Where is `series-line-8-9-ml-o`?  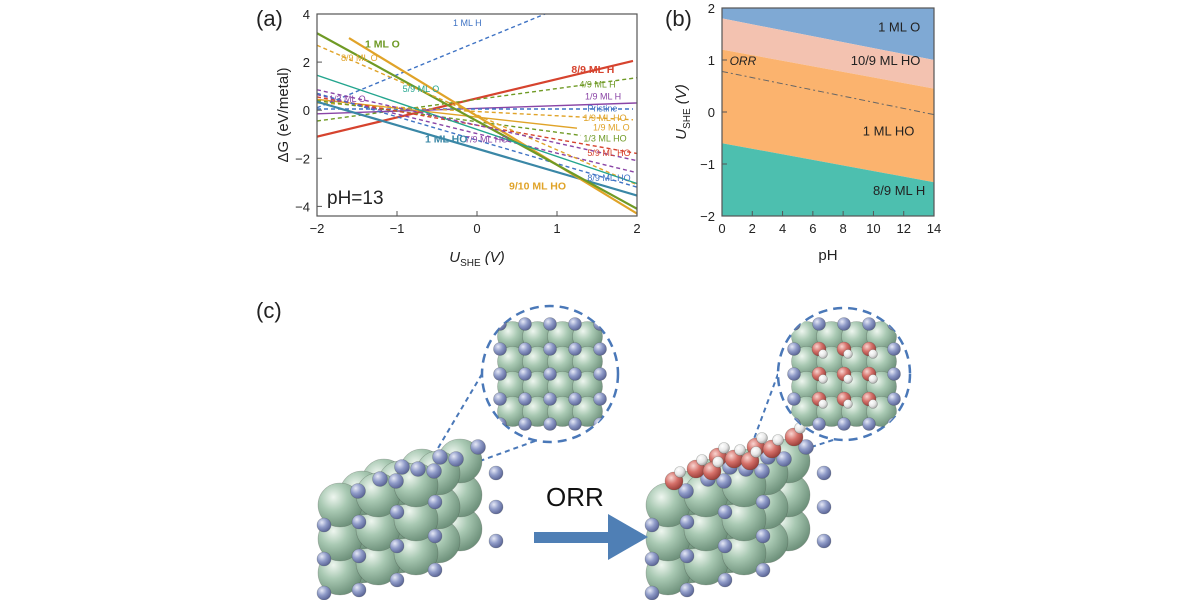 series-line-8-9-ml-o is located at coordinates (477, 115).